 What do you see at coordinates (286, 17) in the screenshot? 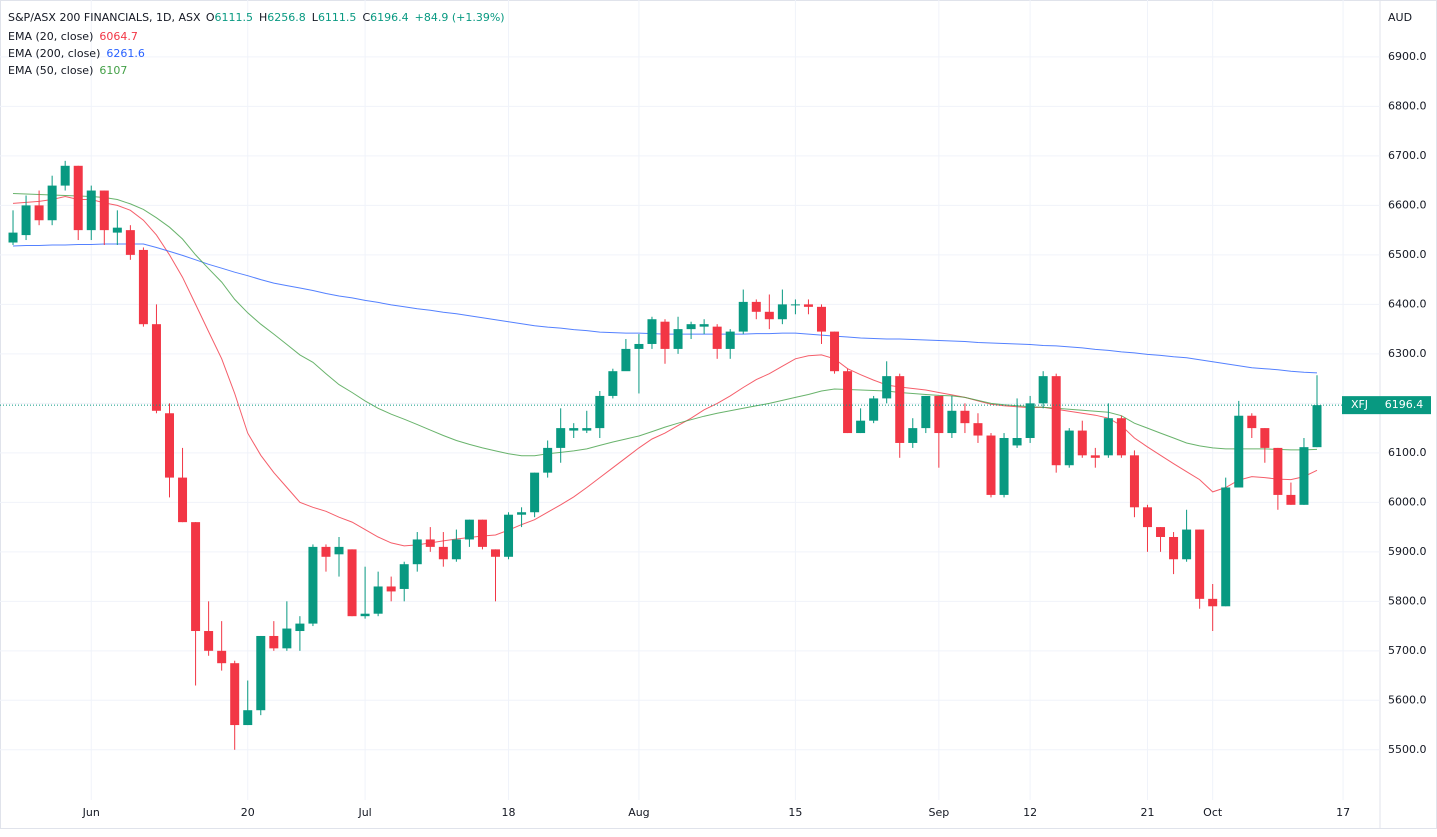
I see `ohlc-value: 6256.8` at bounding box center [286, 17].